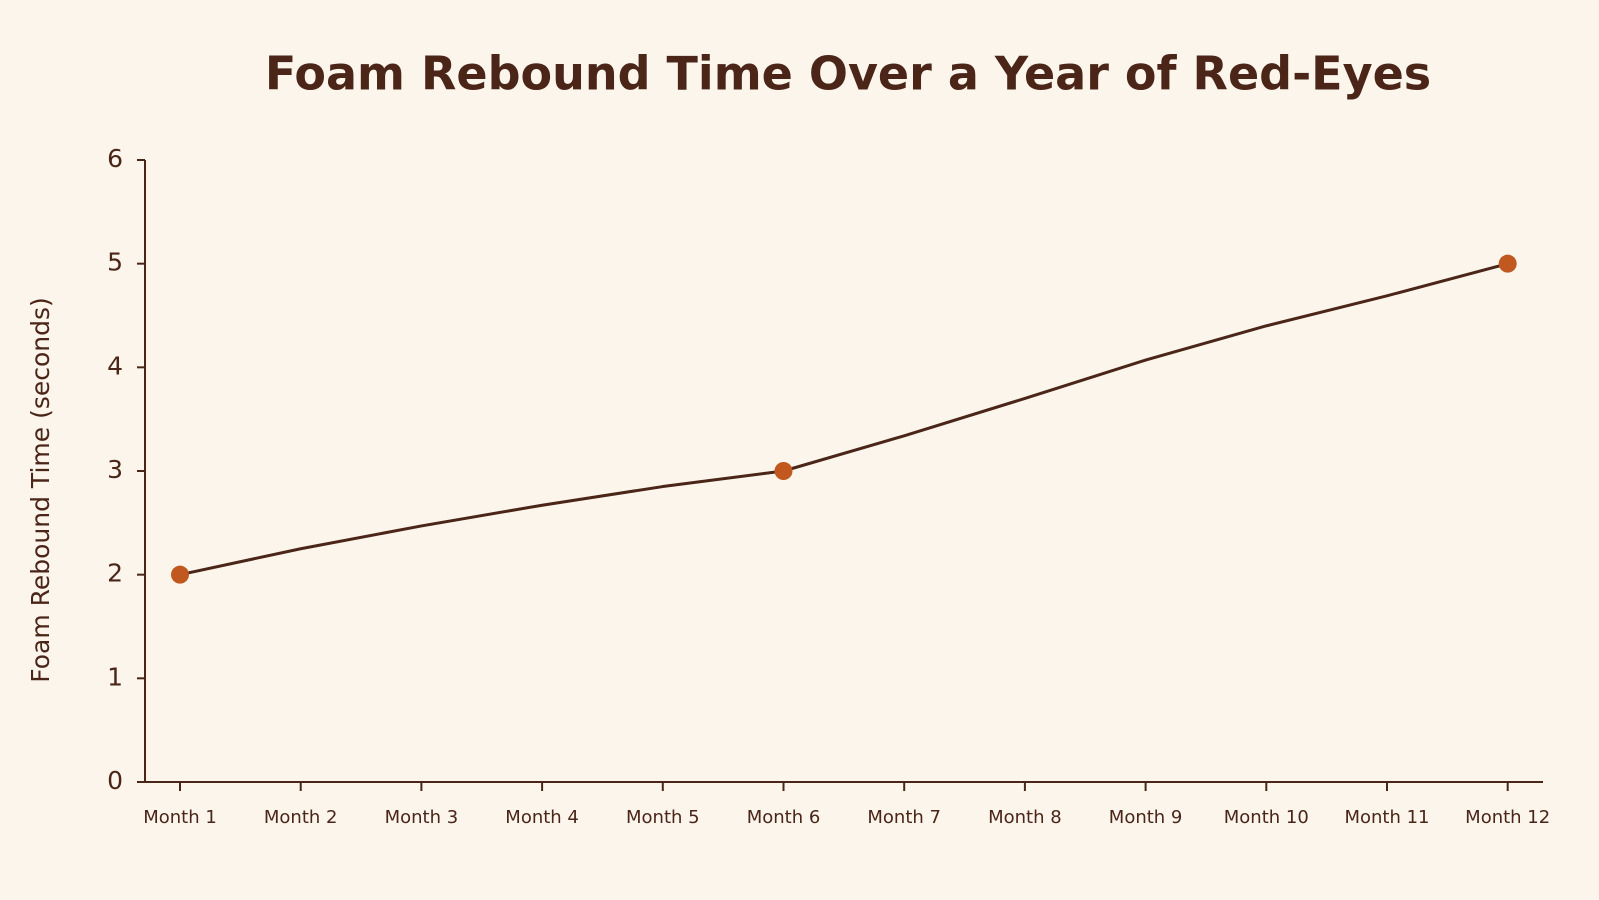  I want to click on y-tick-label: 1, so click(115, 676).